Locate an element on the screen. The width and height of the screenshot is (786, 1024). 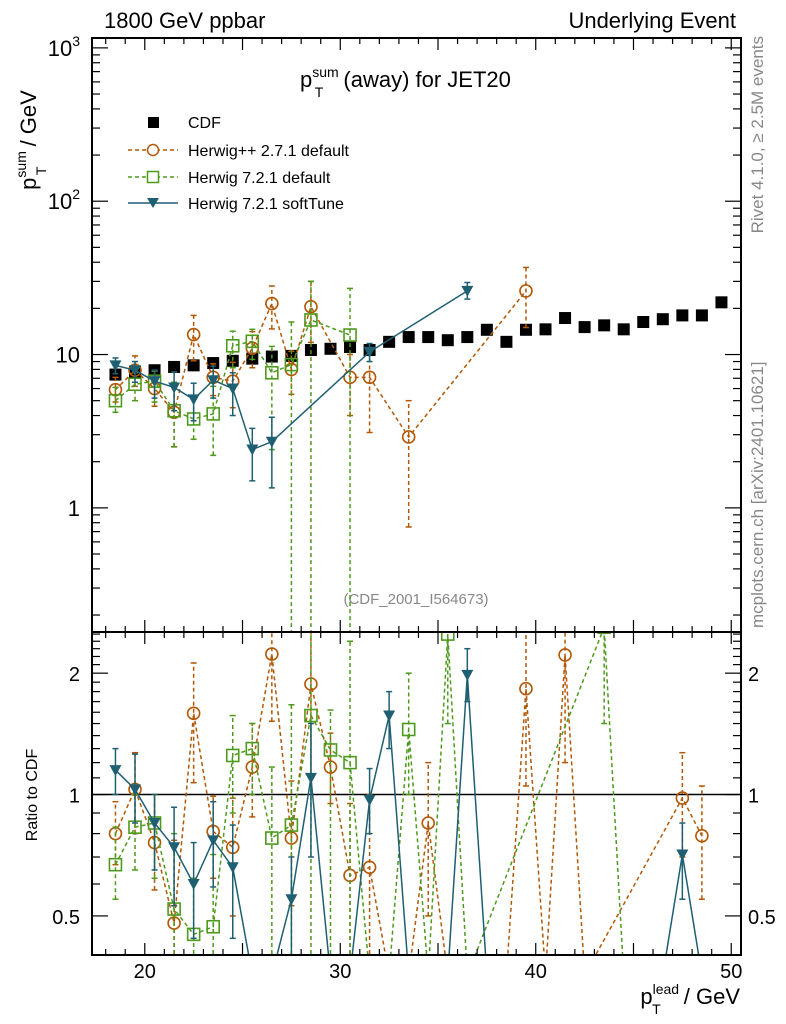
analysis-id-annotation: (CDF_2001_I564673) is located at coordinates (415, 599).